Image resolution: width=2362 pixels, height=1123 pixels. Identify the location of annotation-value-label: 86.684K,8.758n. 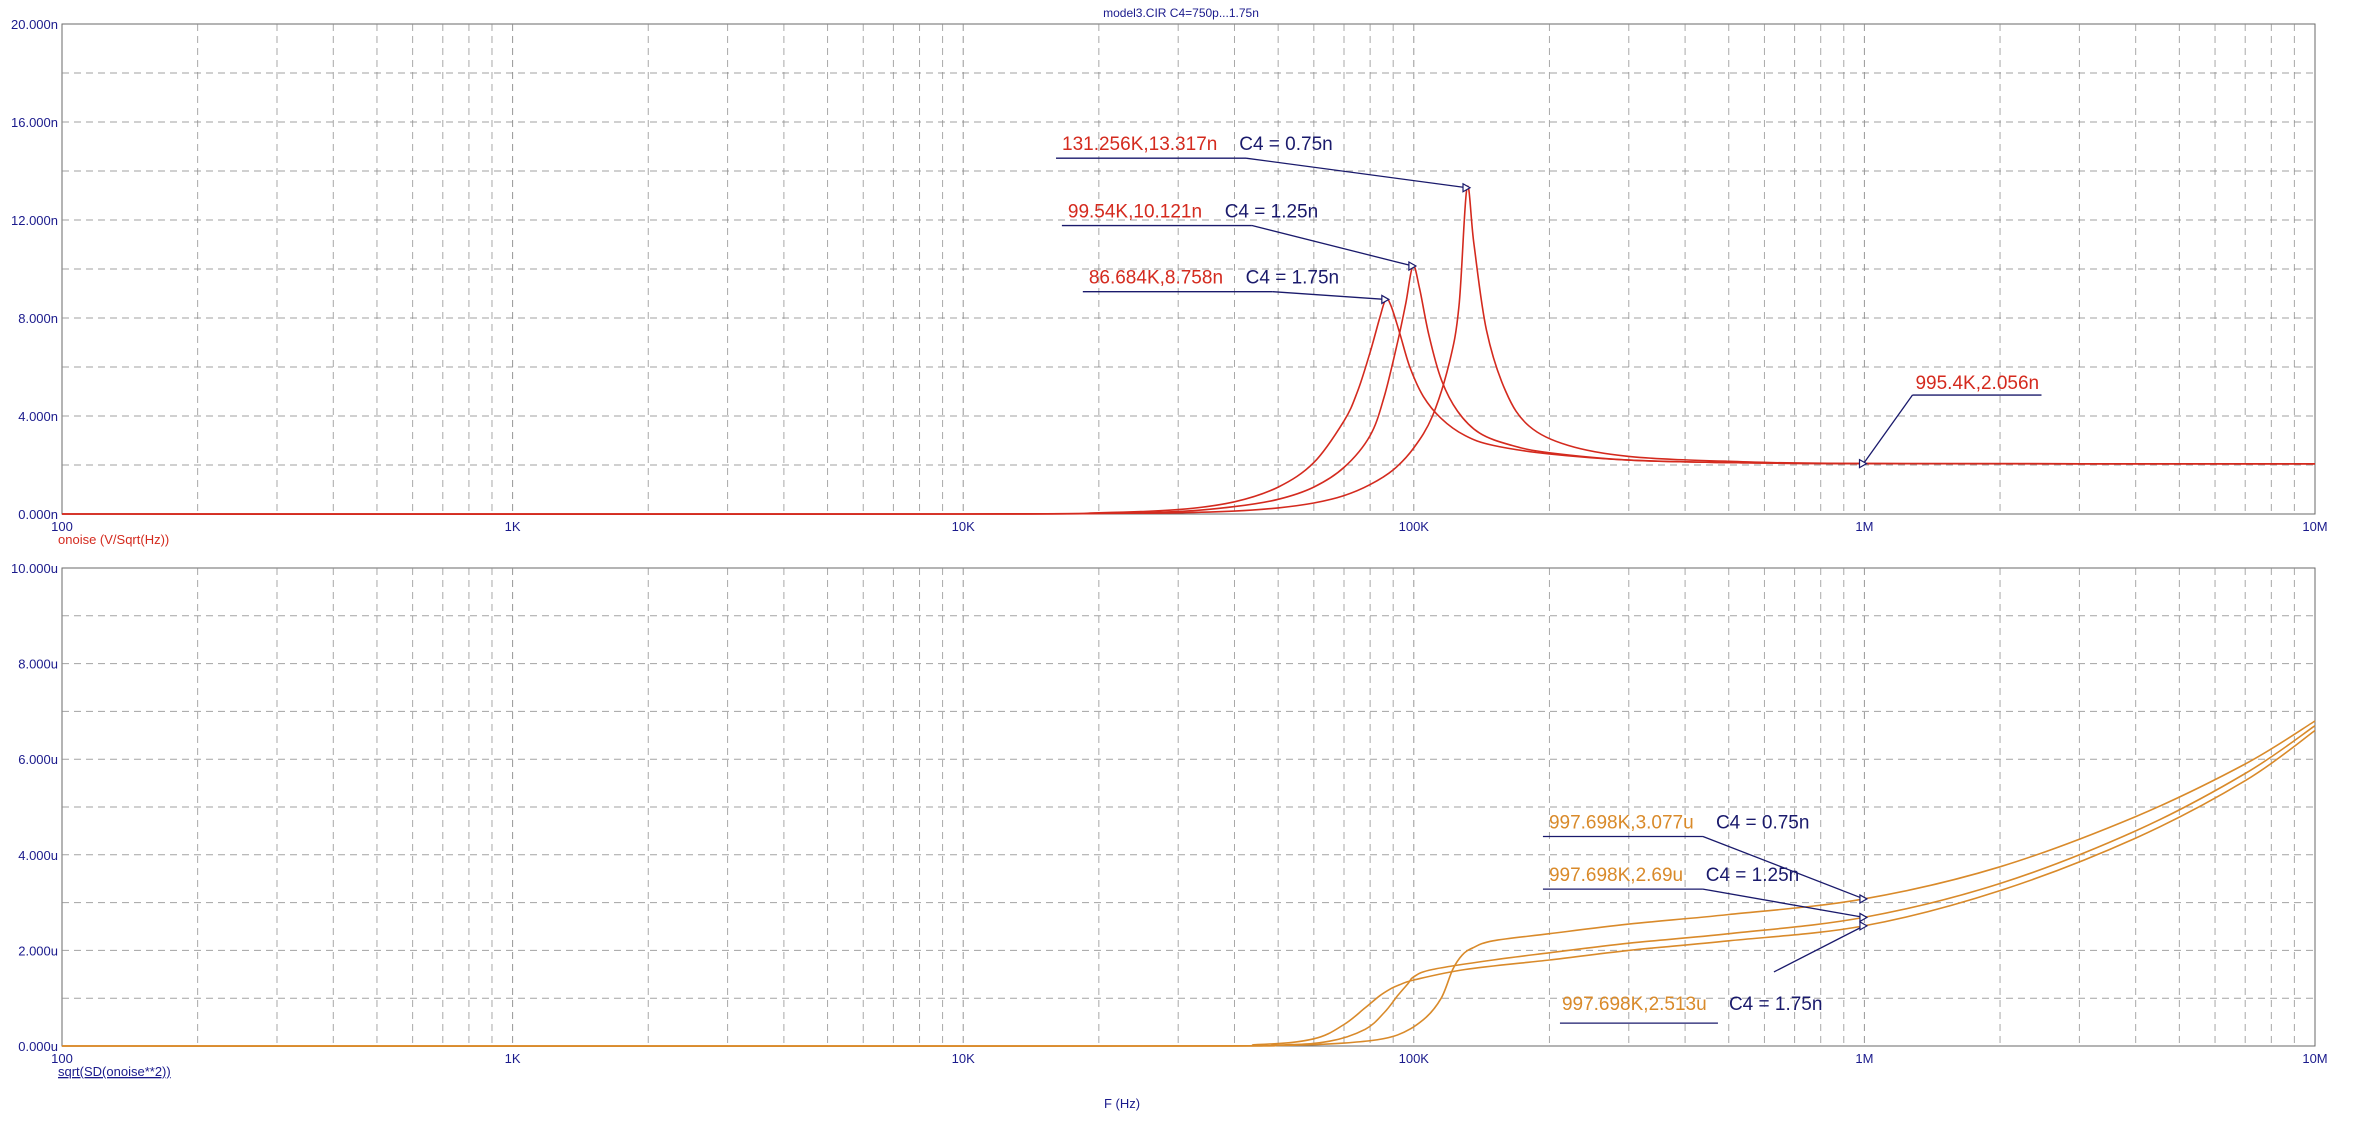
(1156, 278).